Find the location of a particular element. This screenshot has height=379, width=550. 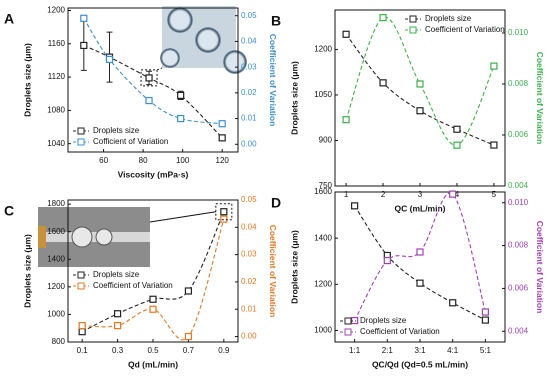

y2-tick-label: 0.00 is located at coordinates (249, 336).